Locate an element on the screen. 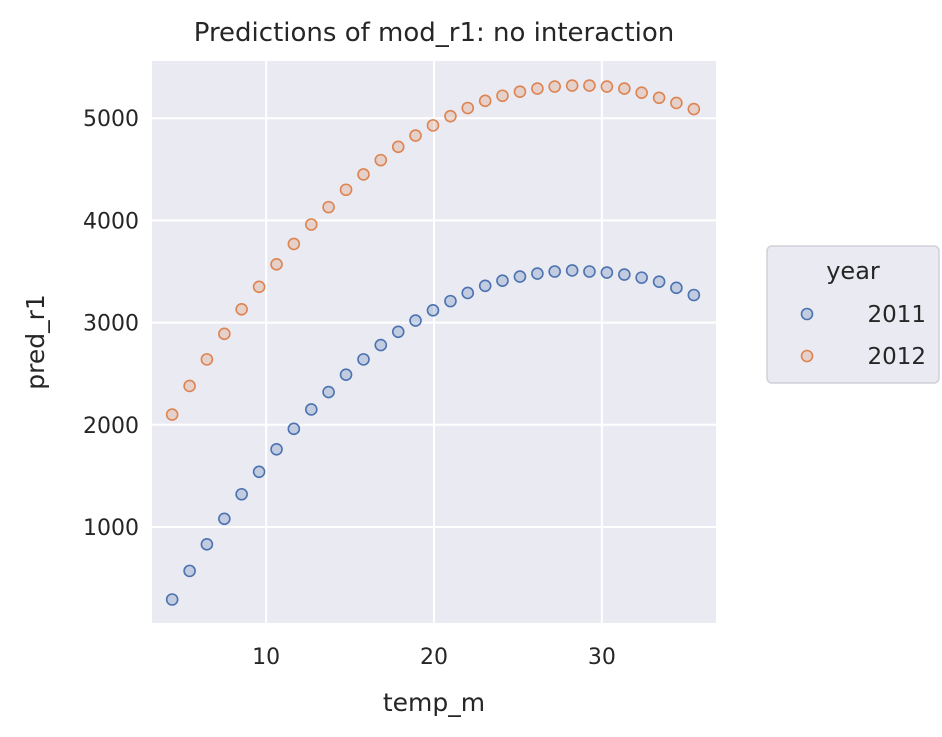 The height and width of the screenshot is (737, 942). x-tick-label: 20 is located at coordinates (434, 657).